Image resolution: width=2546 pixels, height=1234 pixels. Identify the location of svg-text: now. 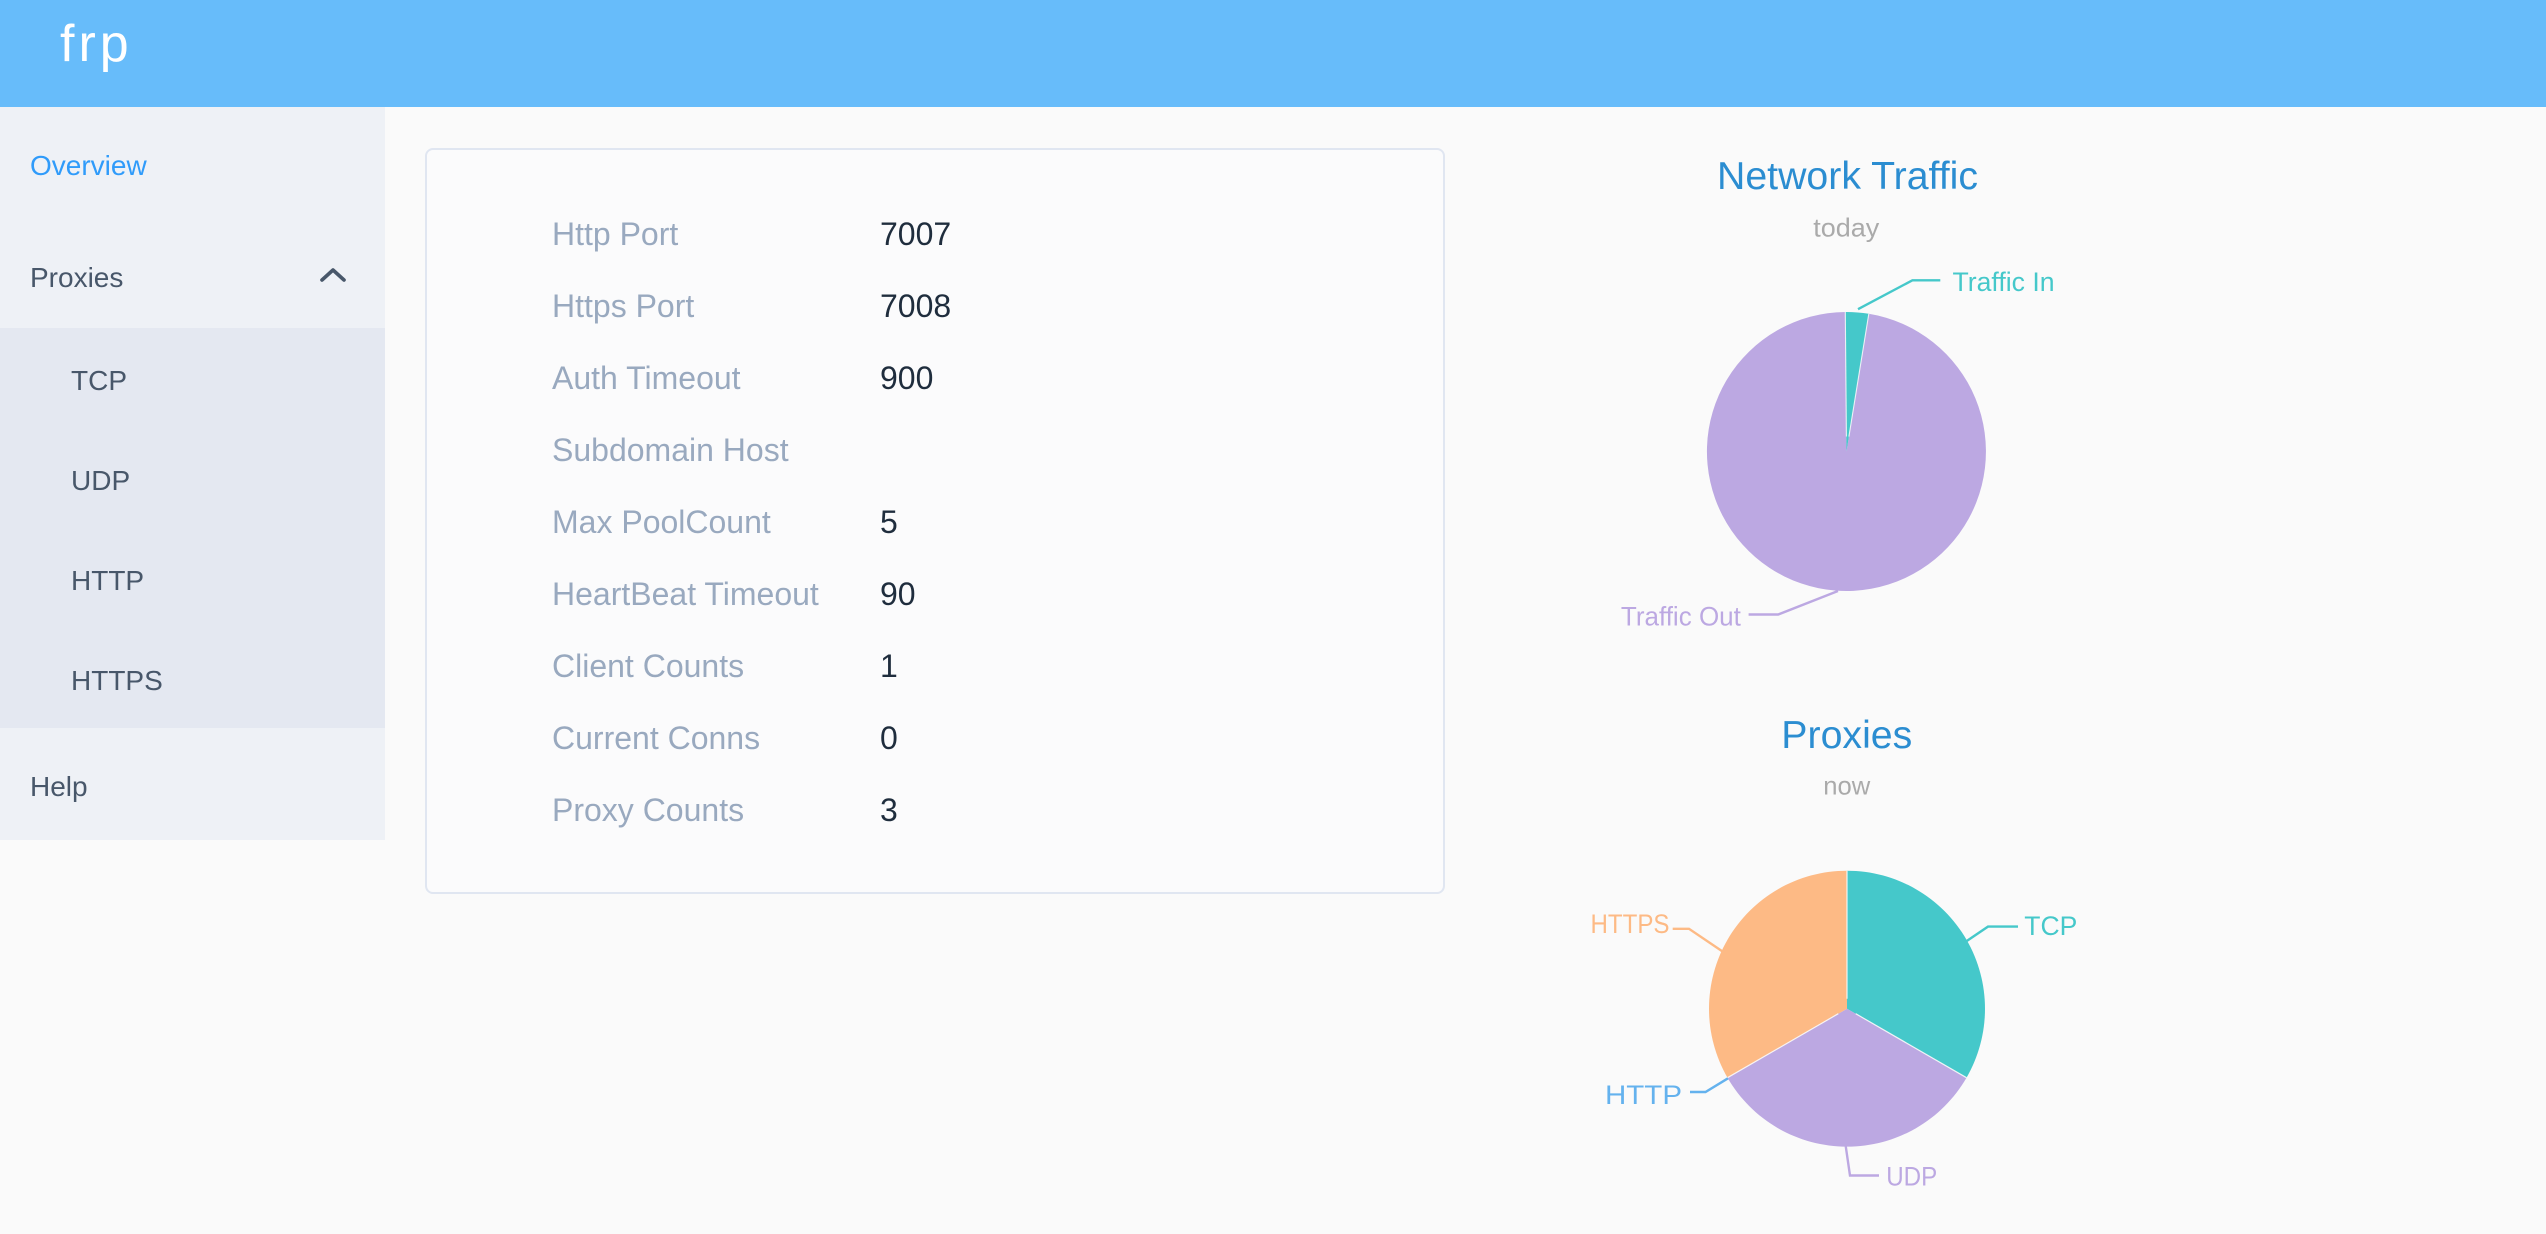
(1846, 786).